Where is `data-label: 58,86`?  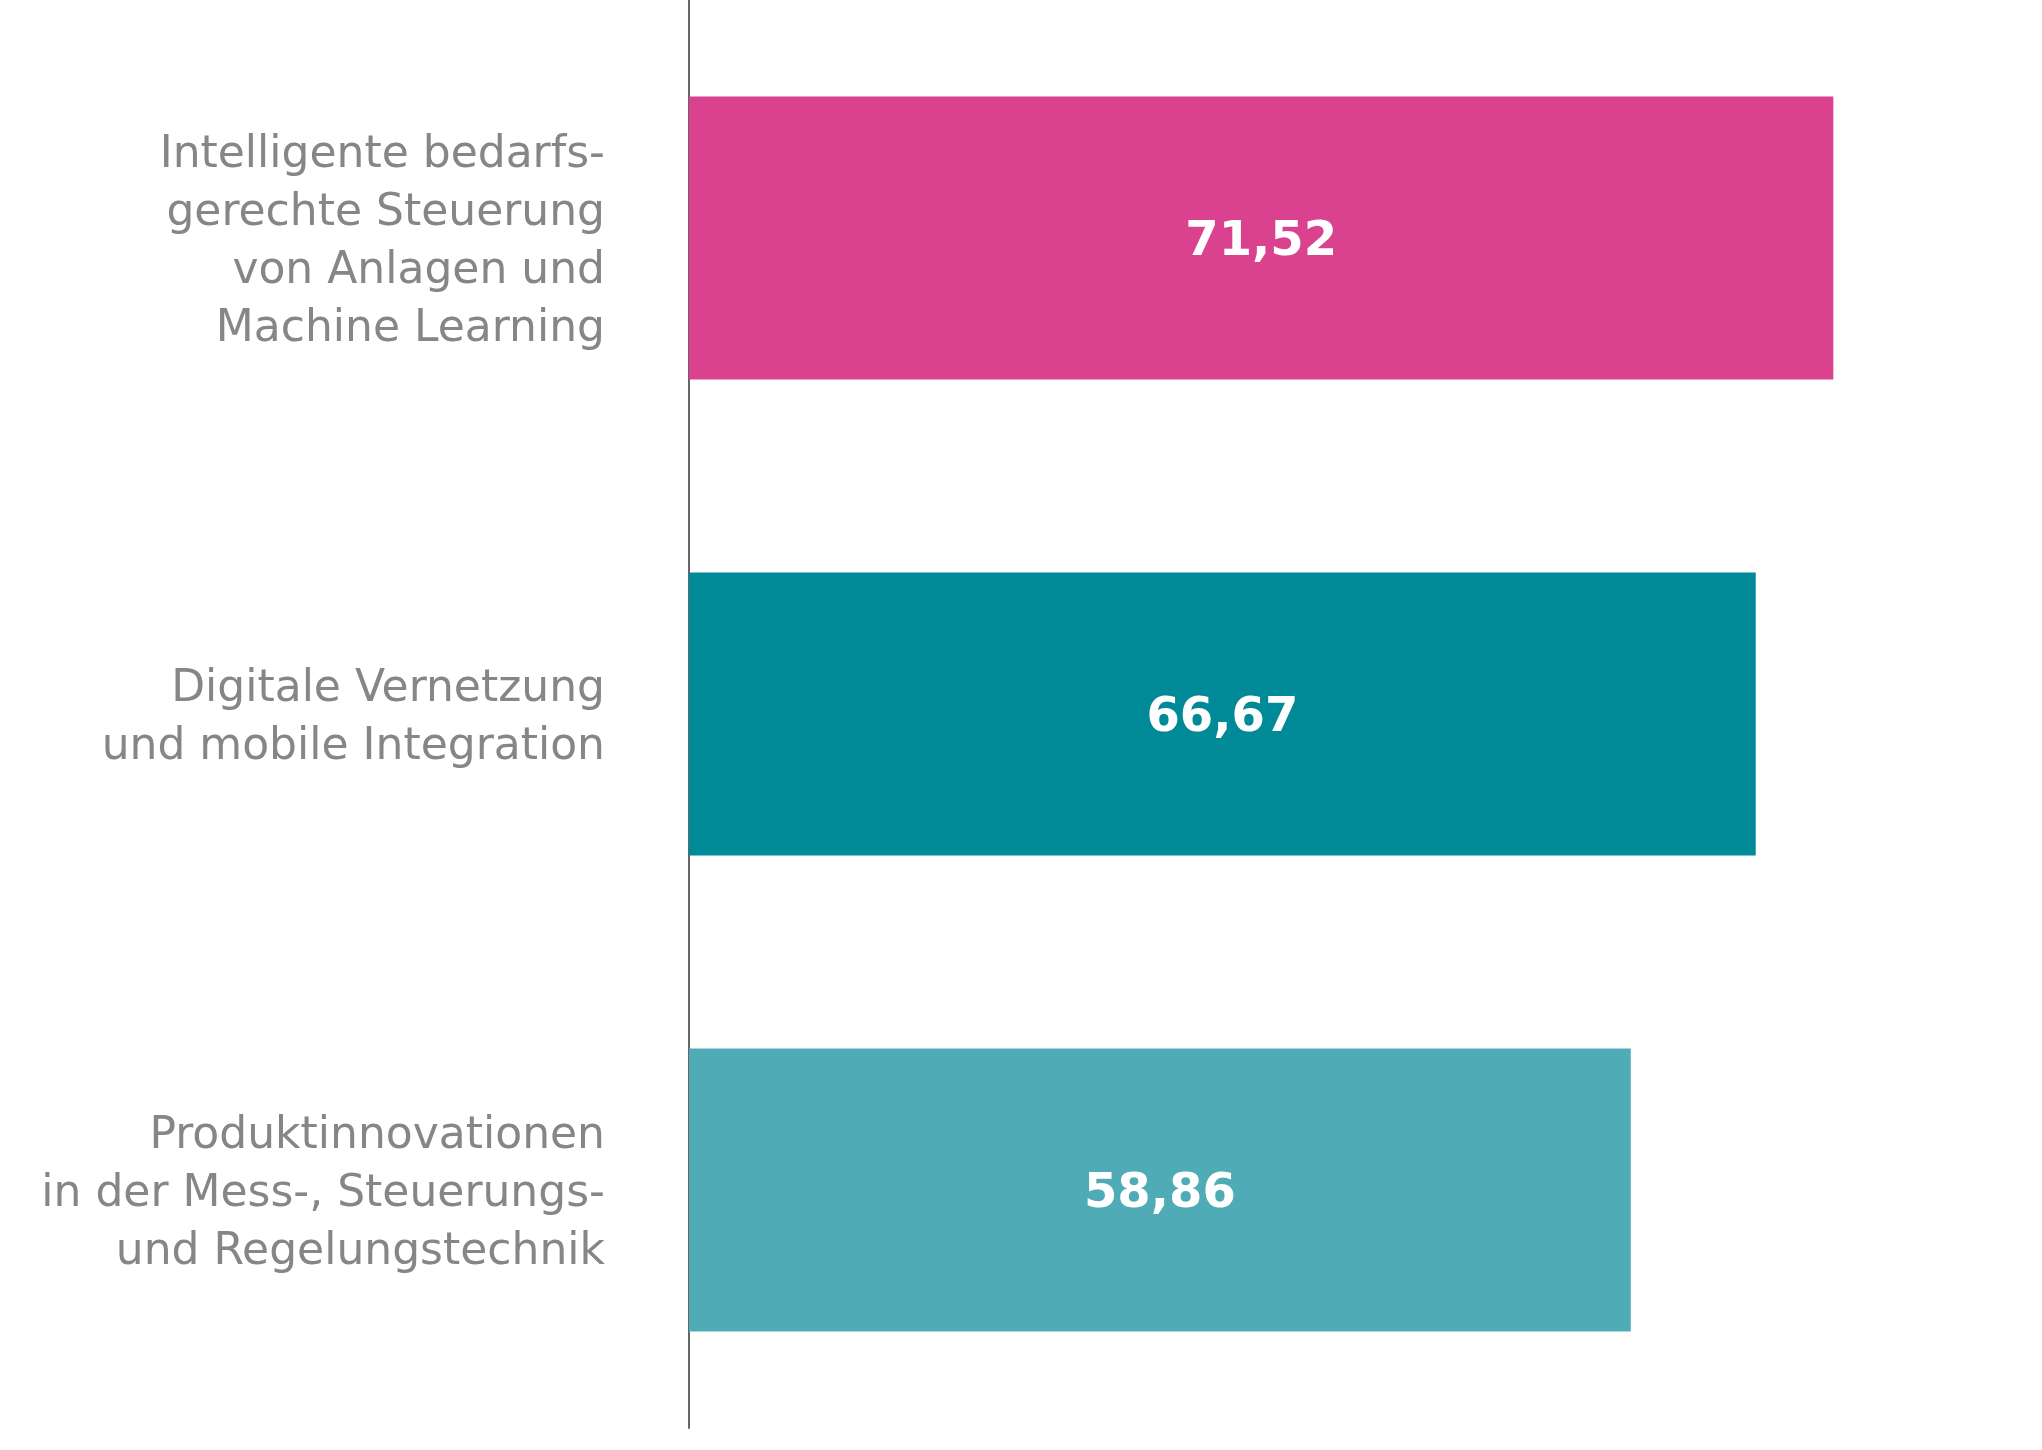
data-label: 58,86 is located at coordinates (1159, 1190).